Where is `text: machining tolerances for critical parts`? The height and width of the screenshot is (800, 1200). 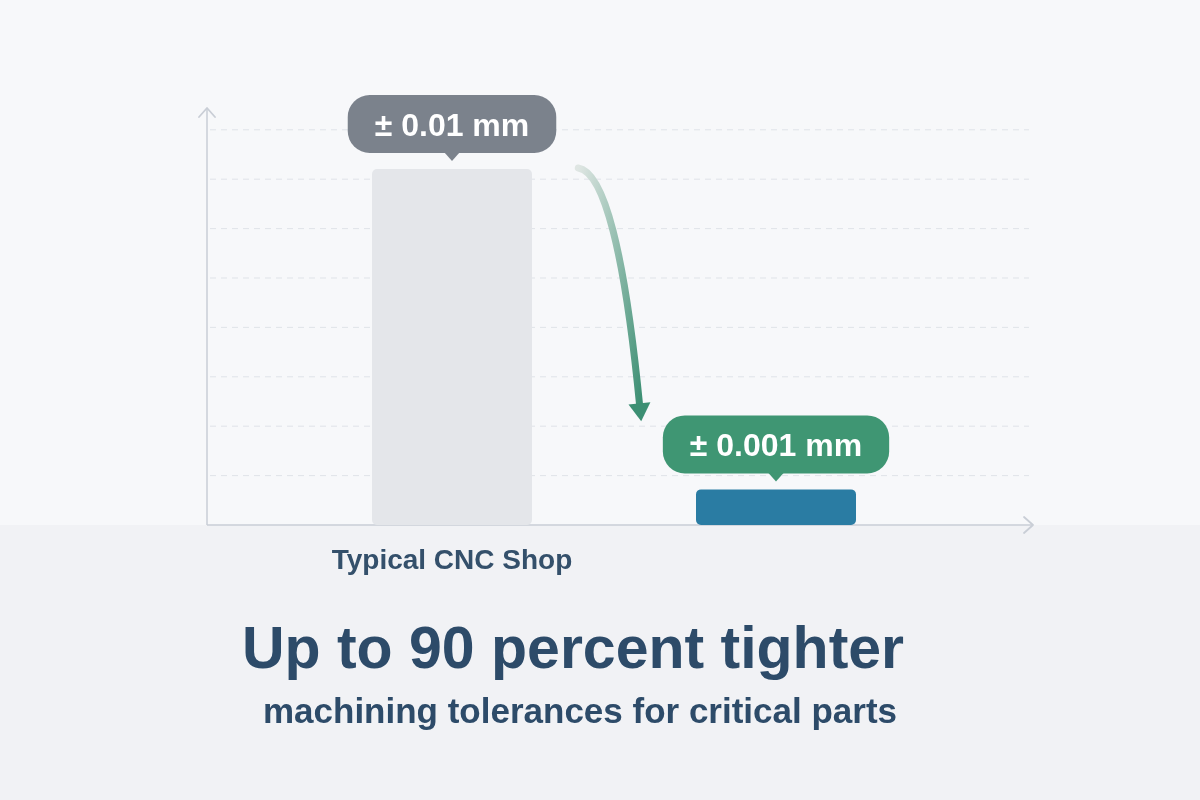
text: machining tolerances for critical parts is located at coordinates (580, 710).